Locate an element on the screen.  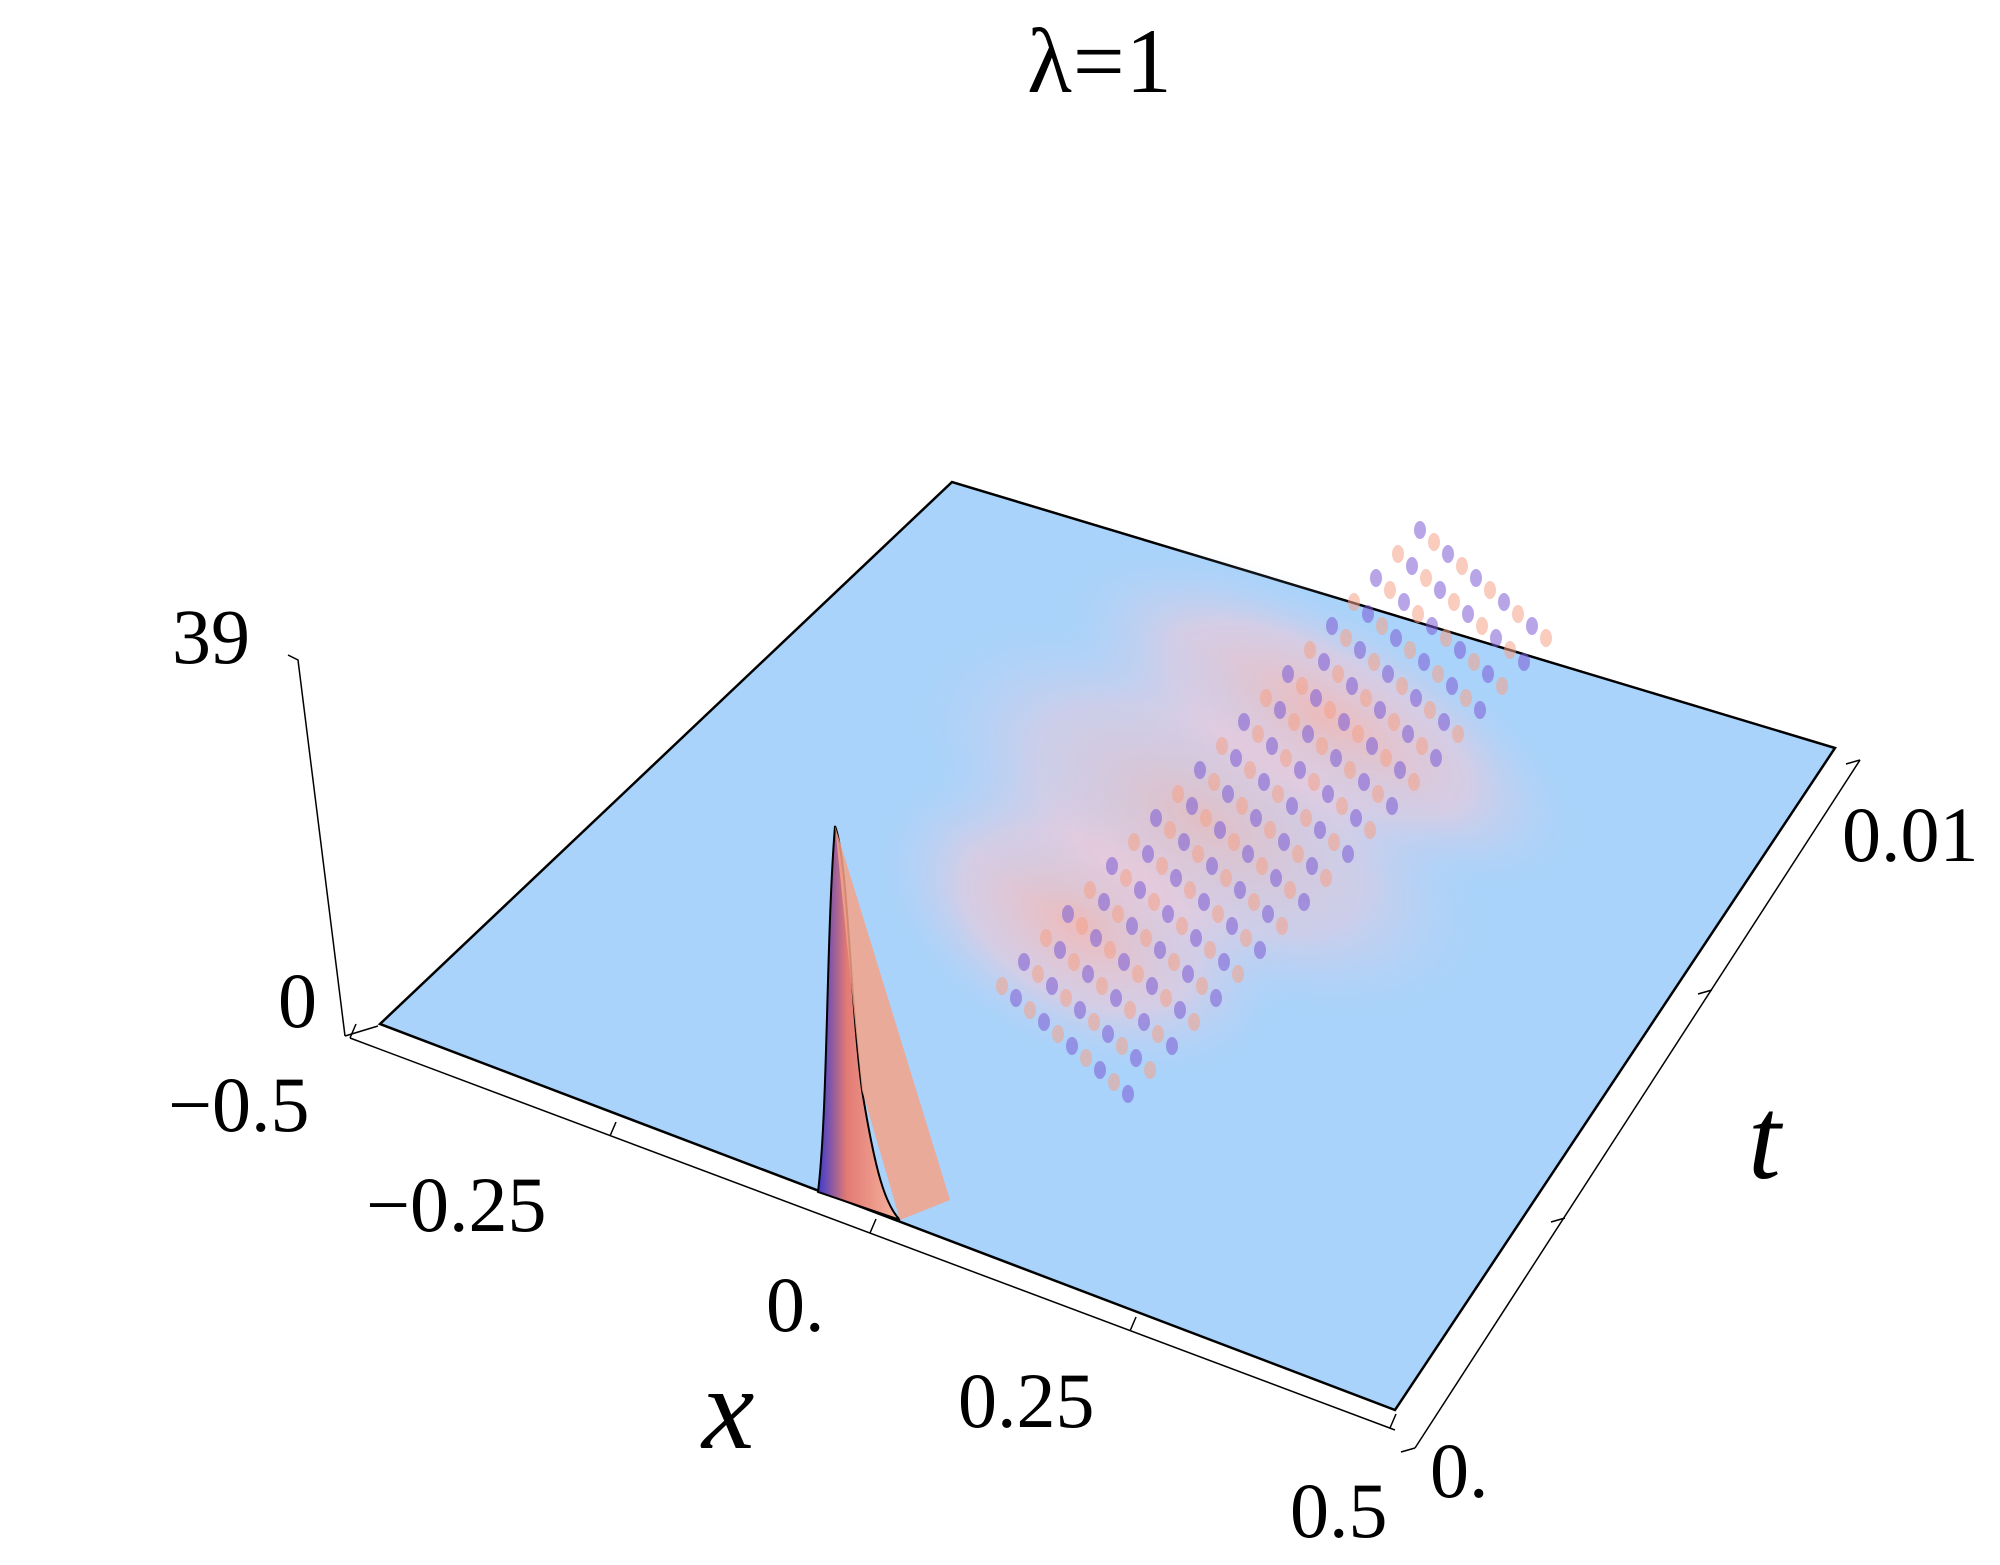
x-axis-label: x is located at coordinates (728, 1408).